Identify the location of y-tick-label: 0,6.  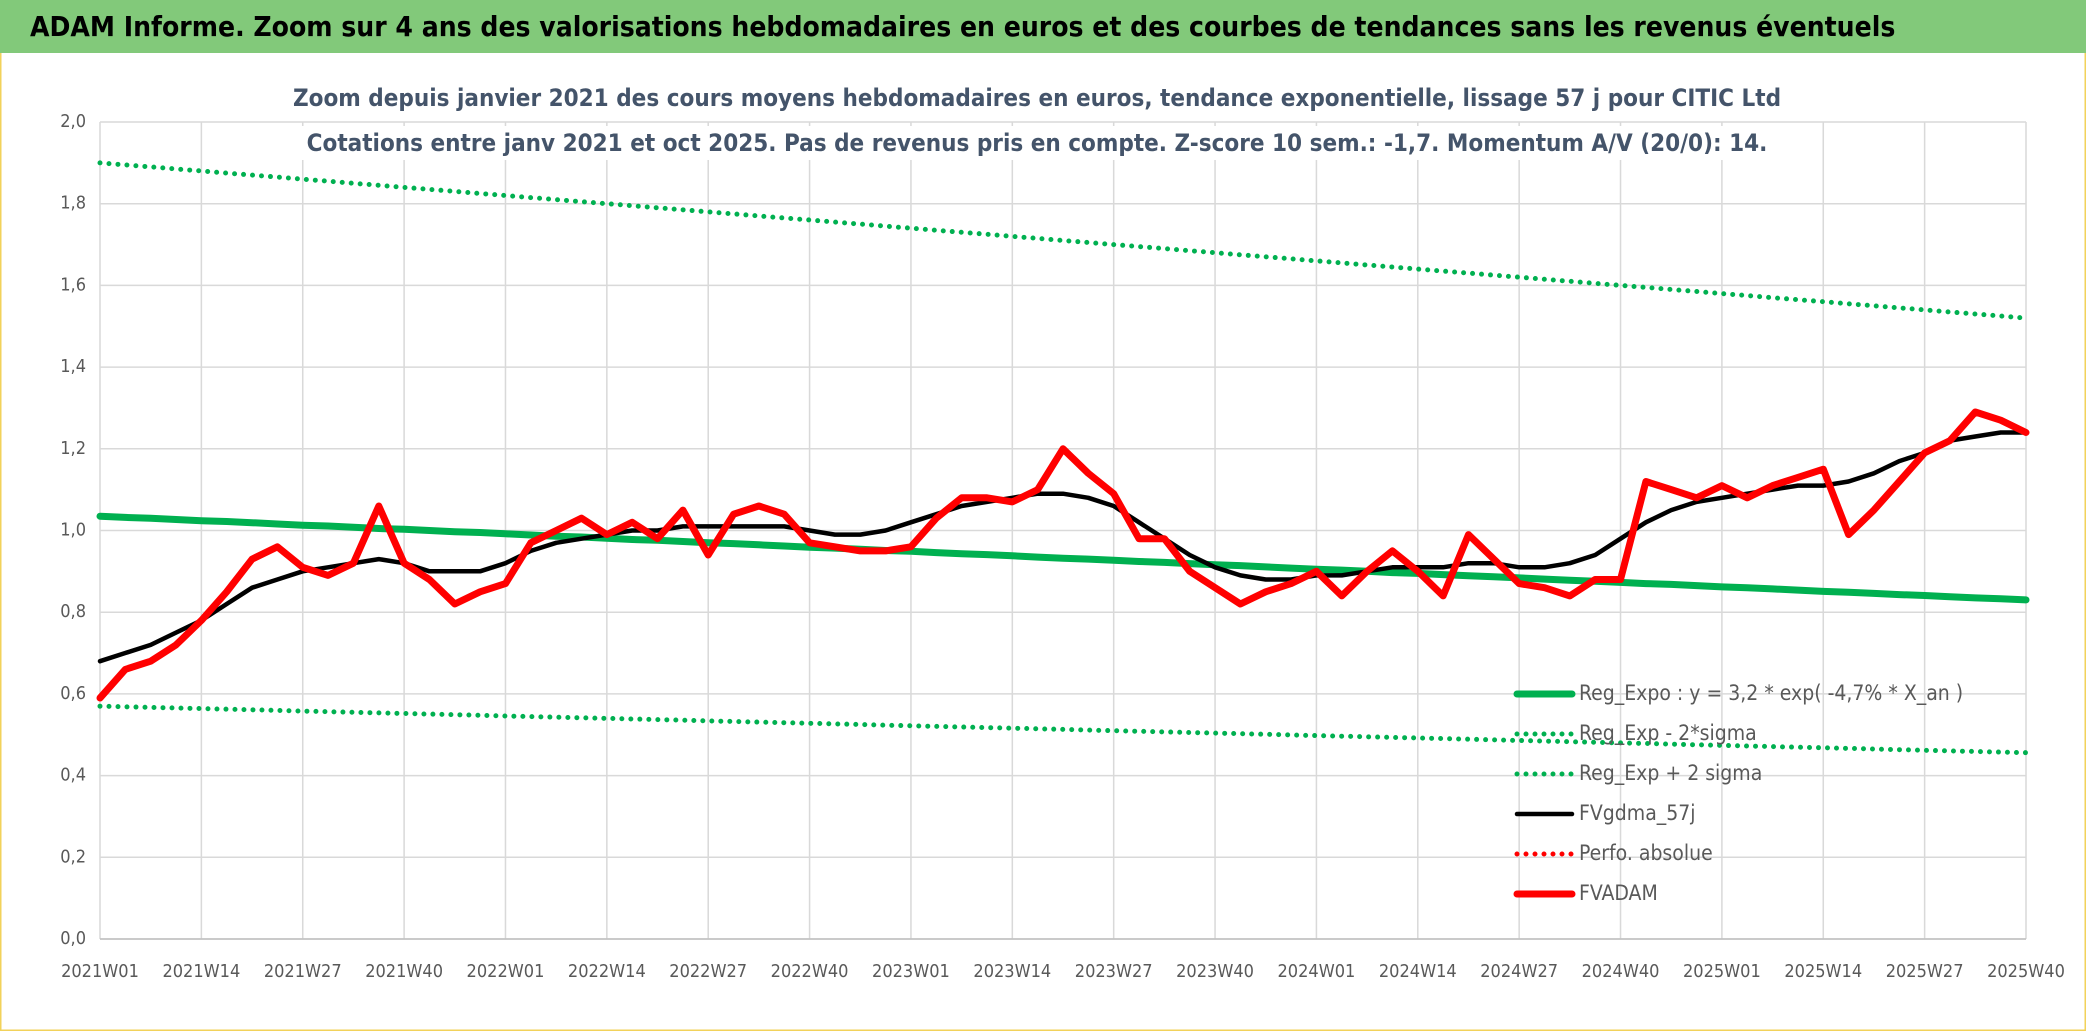
(73, 693).